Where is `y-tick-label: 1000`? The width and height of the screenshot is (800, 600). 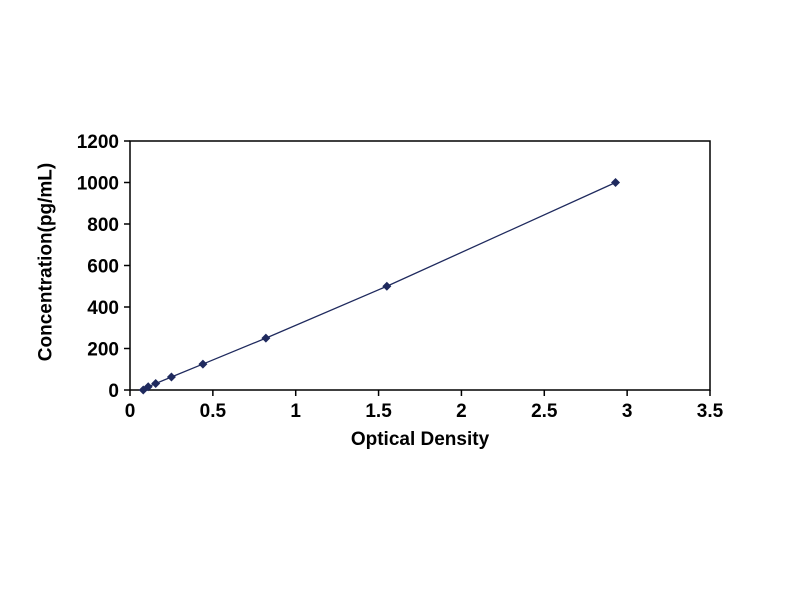
y-tick-label: 1000 is located at coordinates (98, 184).